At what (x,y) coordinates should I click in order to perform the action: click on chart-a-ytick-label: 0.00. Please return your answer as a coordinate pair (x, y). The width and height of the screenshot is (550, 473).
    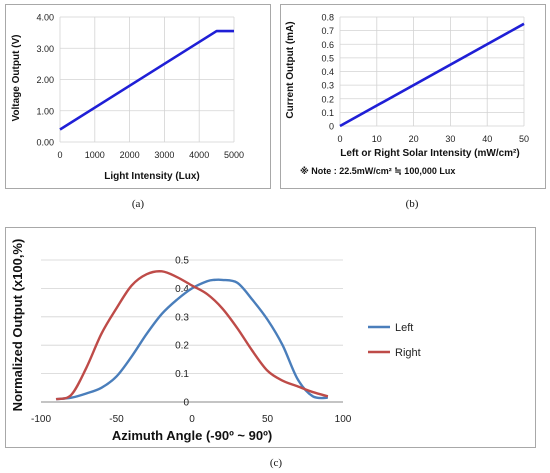
    Looking at the image, I should click on (45, 143).